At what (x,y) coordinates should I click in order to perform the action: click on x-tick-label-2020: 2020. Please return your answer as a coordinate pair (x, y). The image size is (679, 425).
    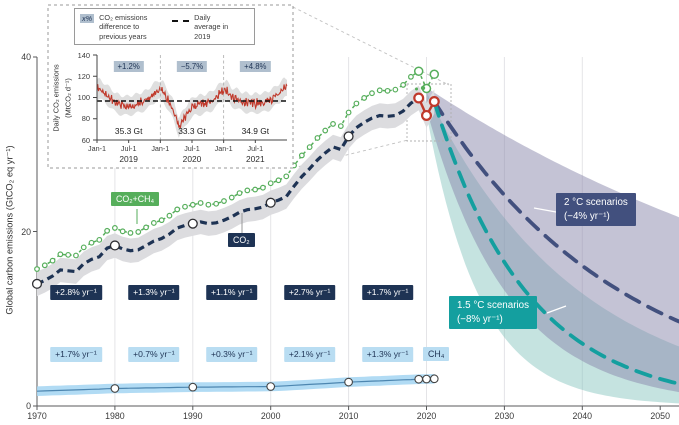
    Looking at the image, I should click on (426, 416).